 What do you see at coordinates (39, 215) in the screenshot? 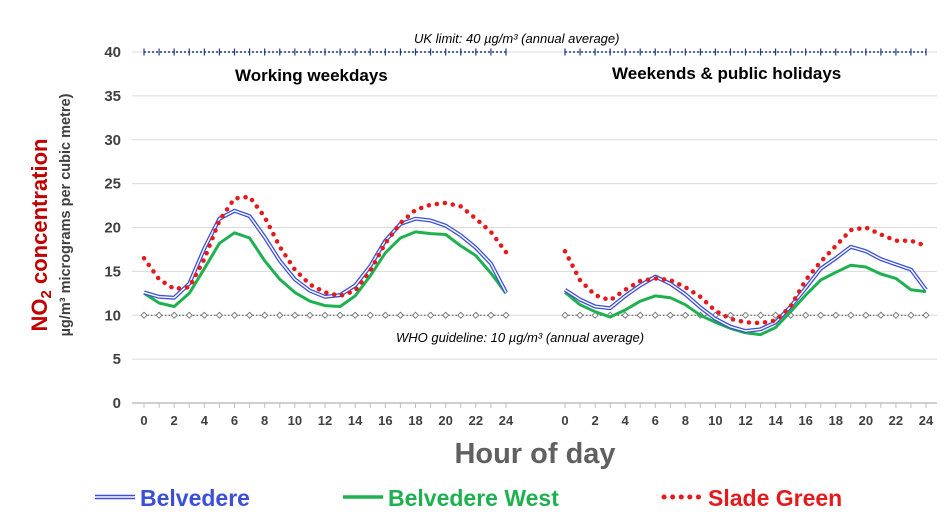
I see `y-axis-label-concentration: concentration` at bounding box center [39, 215].